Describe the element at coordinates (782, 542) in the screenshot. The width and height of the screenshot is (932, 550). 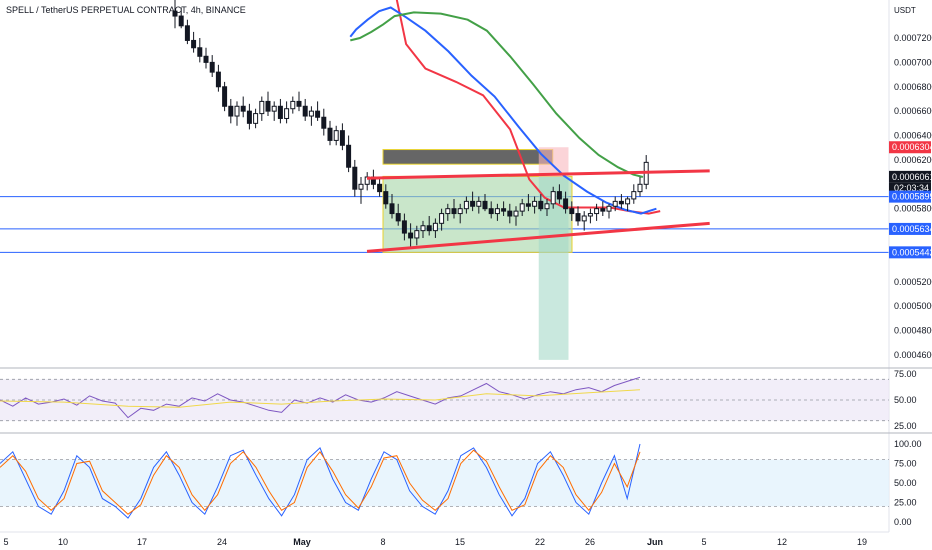
I see `time-tick-label: 12` at that location.